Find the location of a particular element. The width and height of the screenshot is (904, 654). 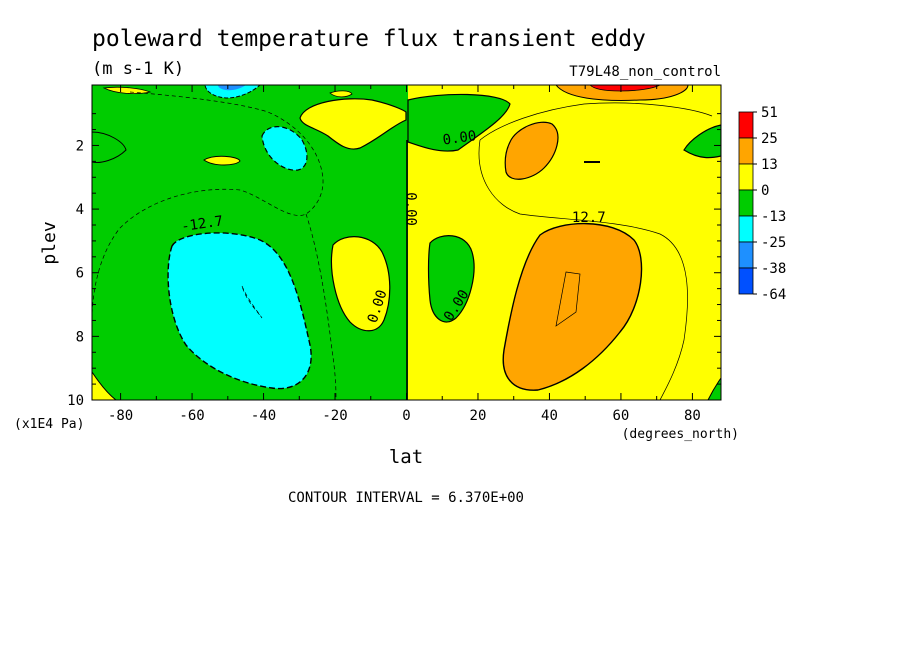

y-tick-label: 2 is located at coordinates (80, 146).